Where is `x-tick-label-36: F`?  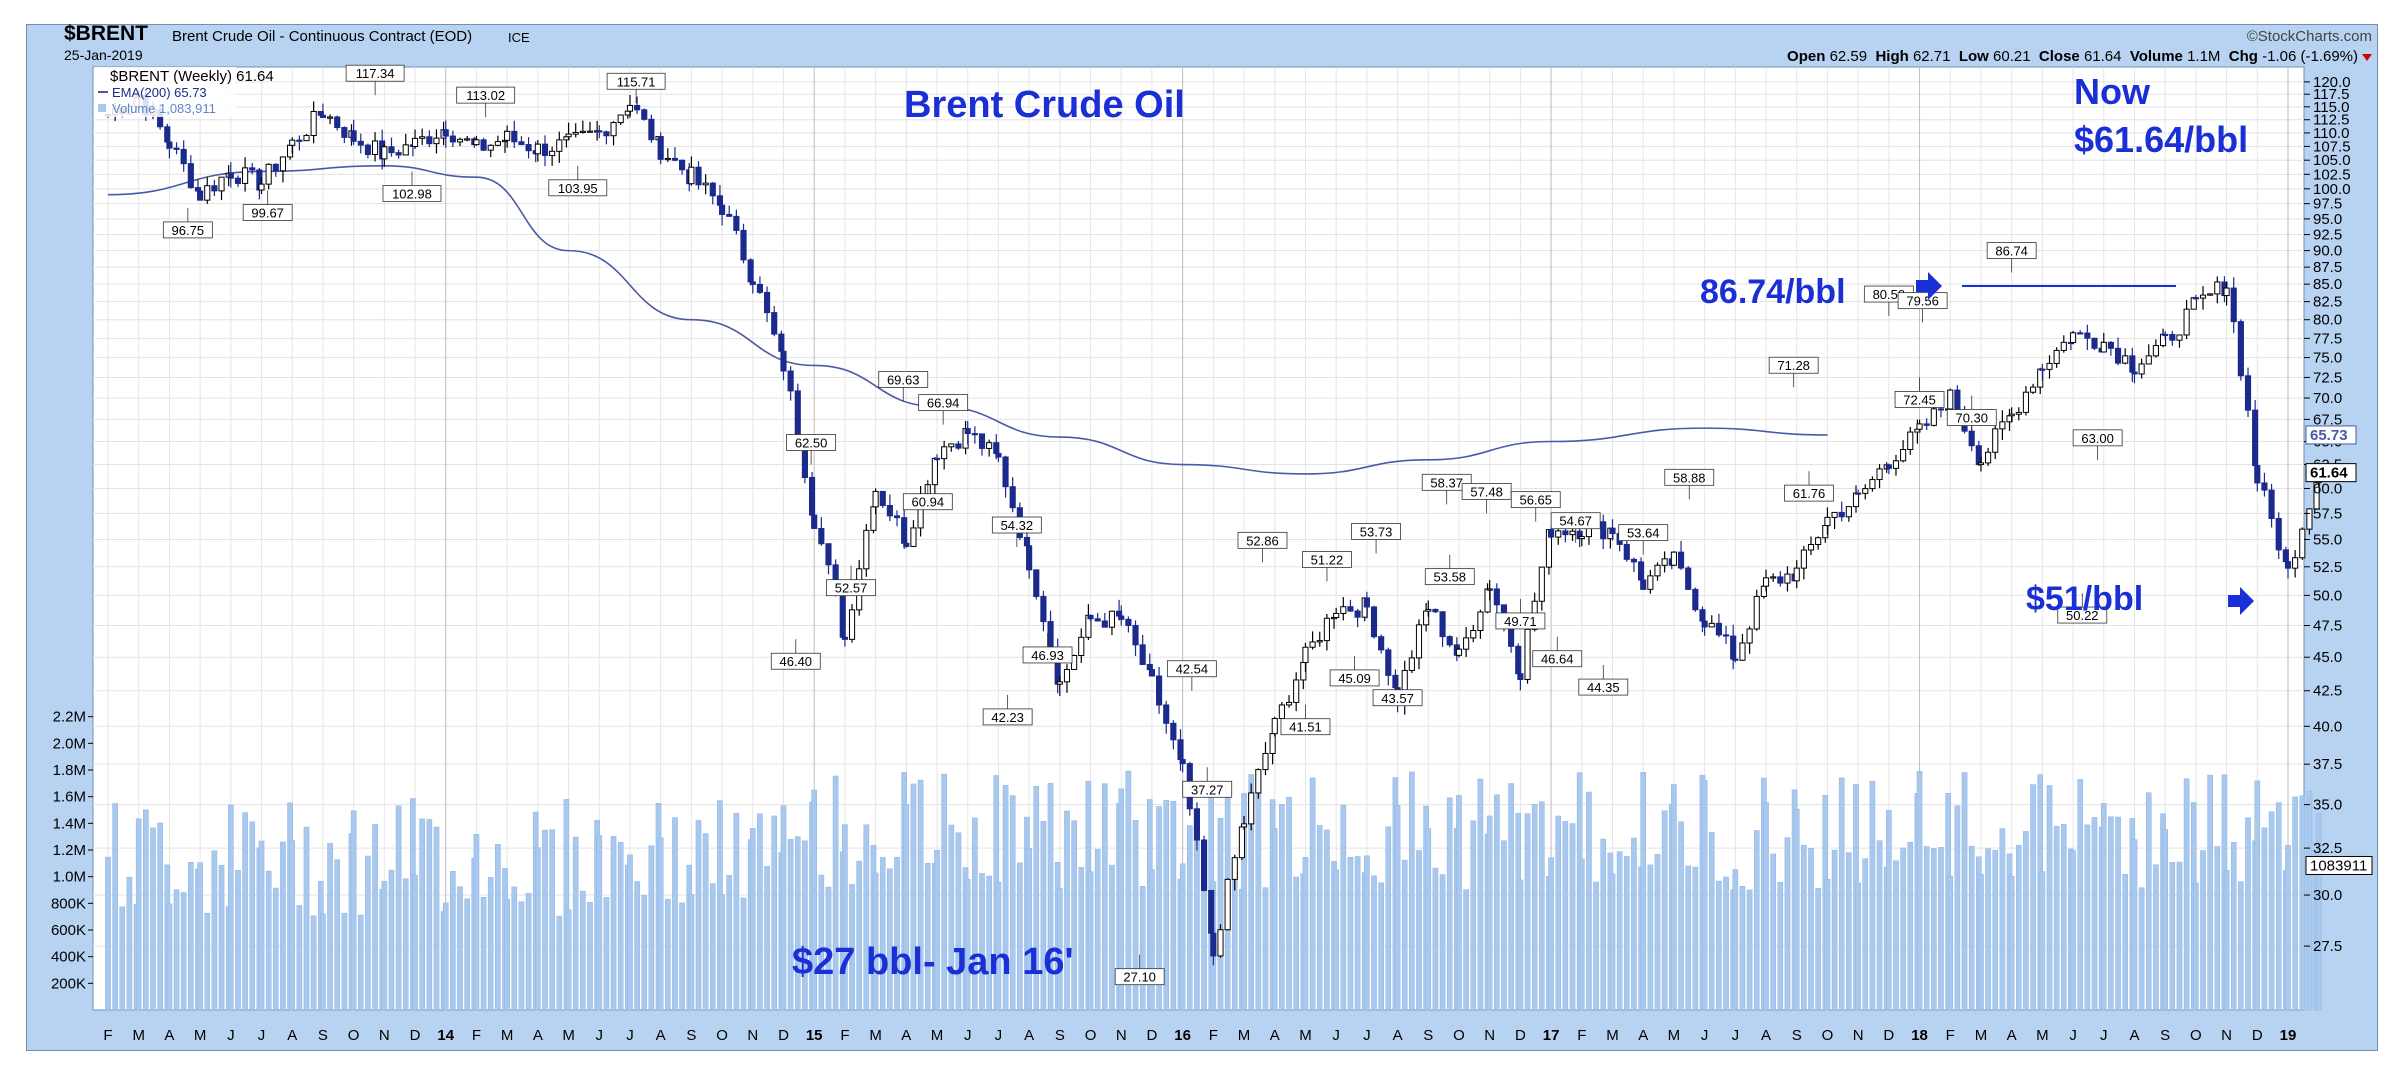
x-tick-label-36: F is located at coordinates (1213, 1035).